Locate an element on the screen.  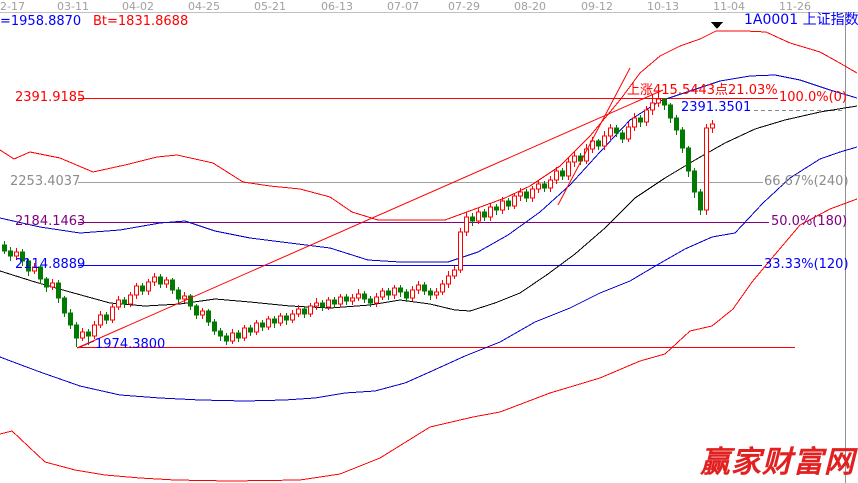
x-axis-date: 2-17 is located at coordinates (12, 6).